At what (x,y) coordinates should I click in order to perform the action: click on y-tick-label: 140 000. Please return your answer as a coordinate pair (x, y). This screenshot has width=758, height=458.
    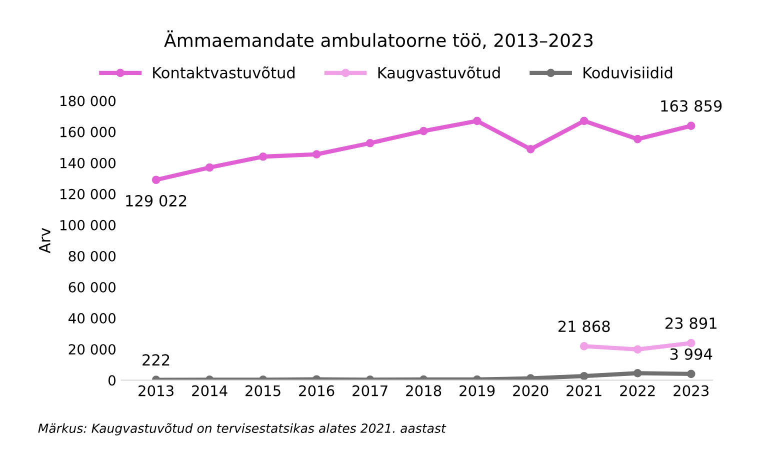
    Looking at the image, I should click on (88, 163).